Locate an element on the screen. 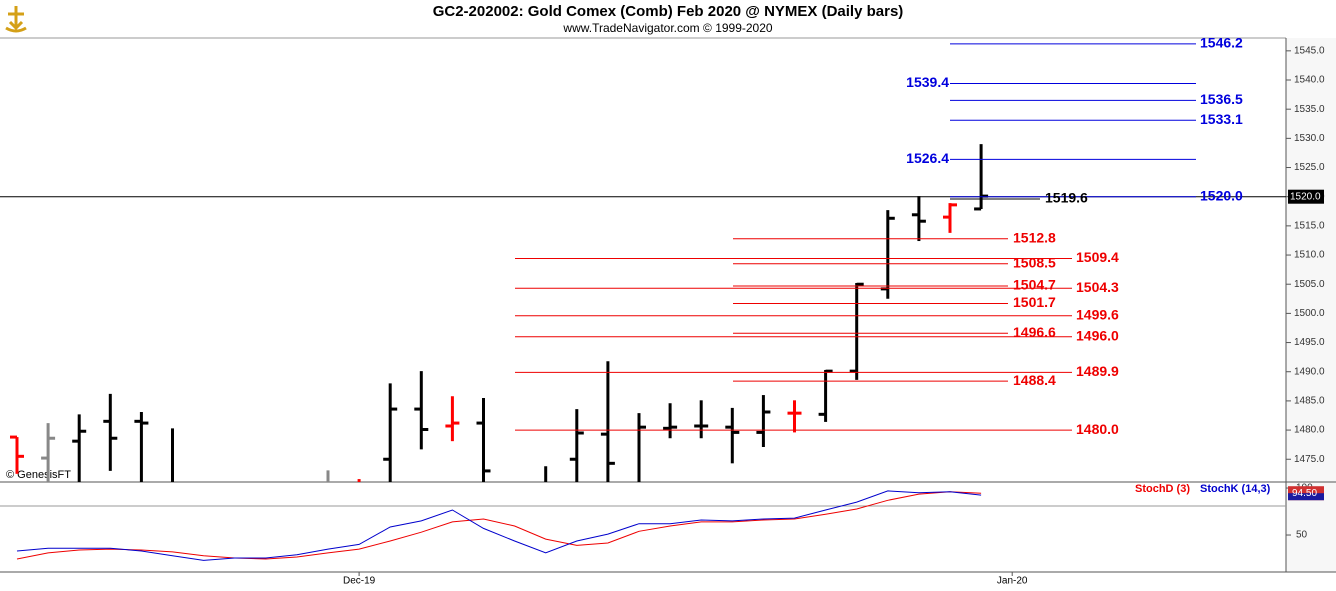 The width and height of the screenshot is (1336, 591). level-label: 1489.9 is located at coordinates (1097, 371).